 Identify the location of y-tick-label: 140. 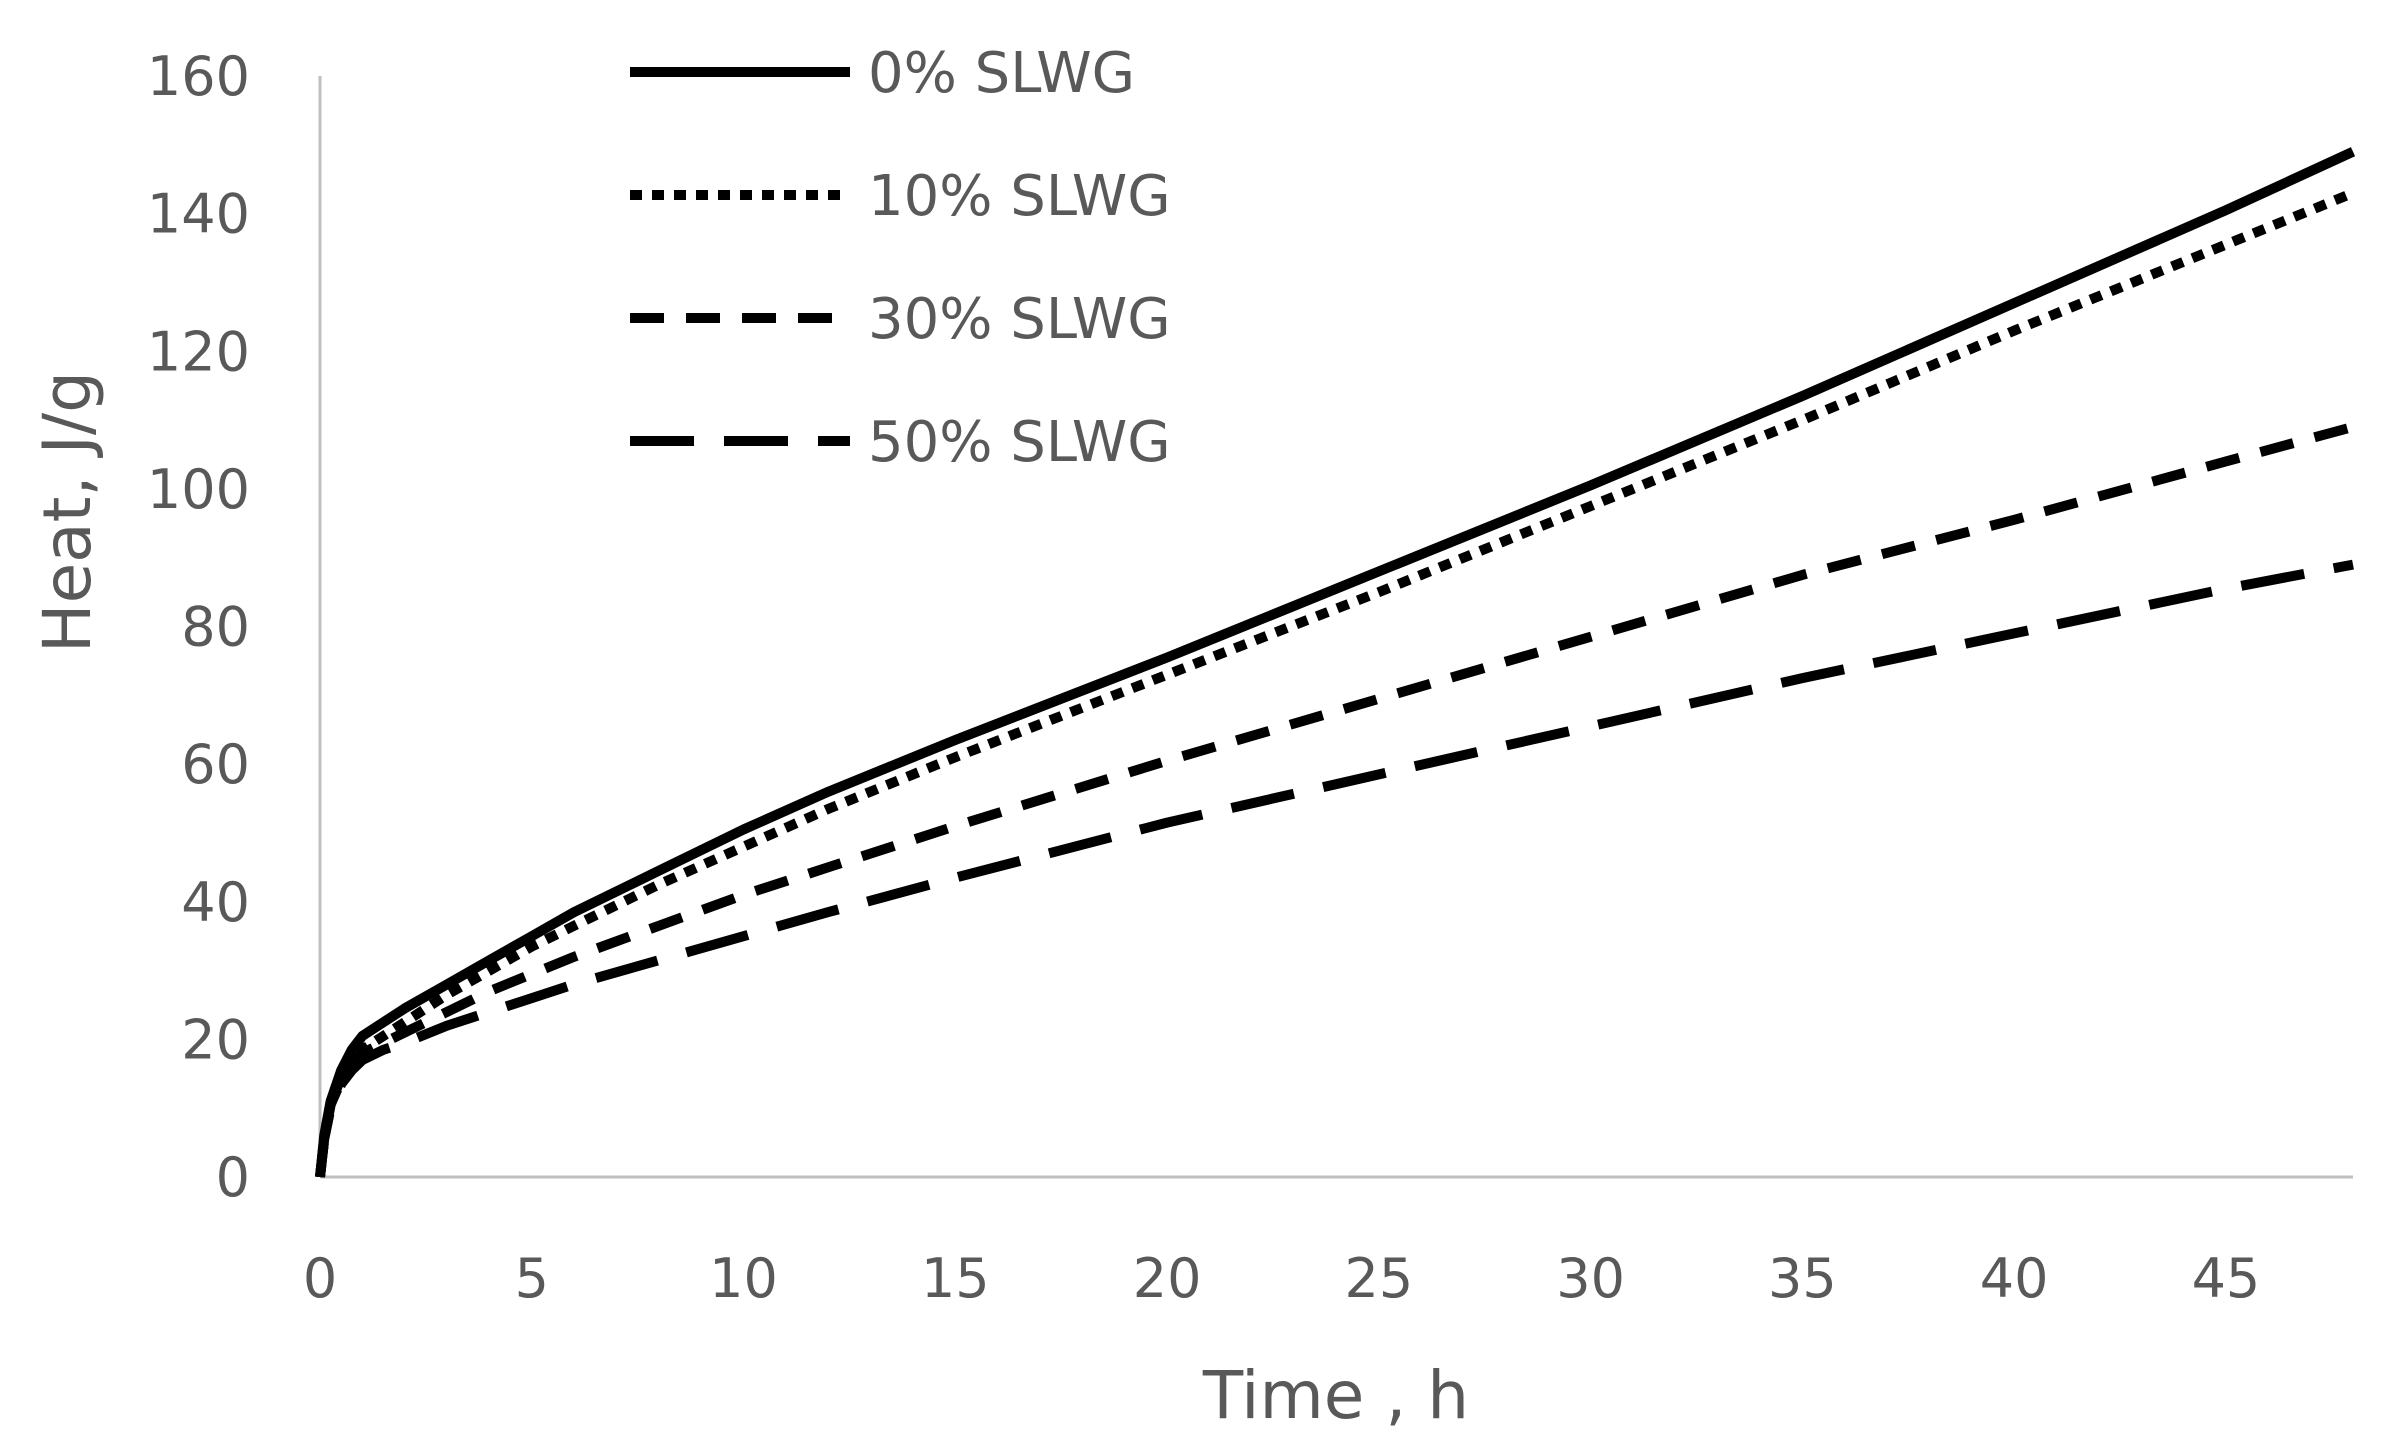
(198, 214).